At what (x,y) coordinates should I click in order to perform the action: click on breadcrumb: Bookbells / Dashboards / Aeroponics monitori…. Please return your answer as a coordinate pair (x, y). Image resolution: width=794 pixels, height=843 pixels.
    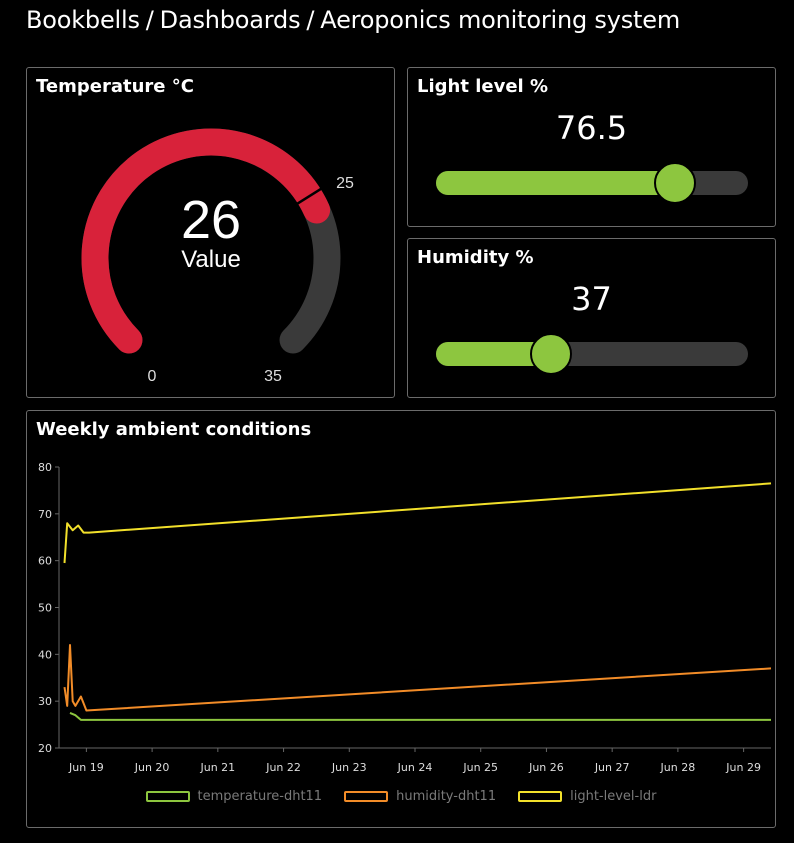
    Looking at the image, I should click on (353, 20).